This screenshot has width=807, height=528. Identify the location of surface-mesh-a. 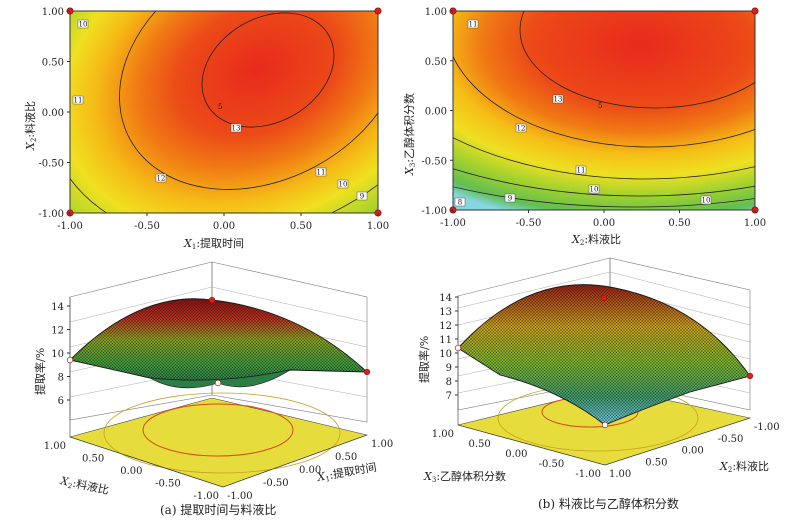
(218, 339).